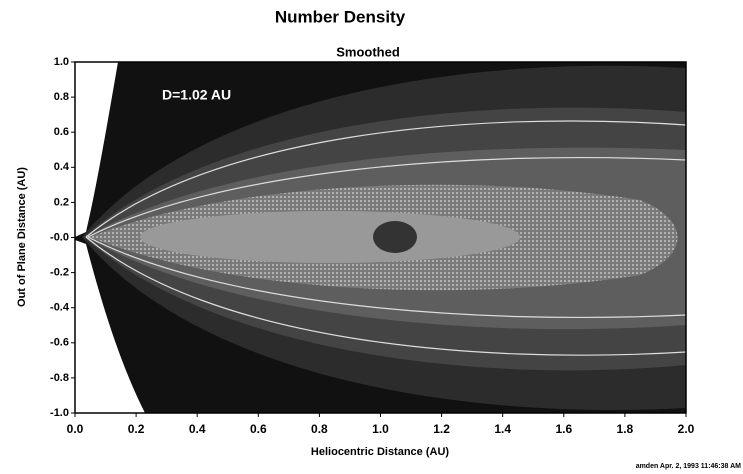 The height and width of the screenshot is (474, 743). I want to click on x-tick-label: 1.0, so click(380, 429).